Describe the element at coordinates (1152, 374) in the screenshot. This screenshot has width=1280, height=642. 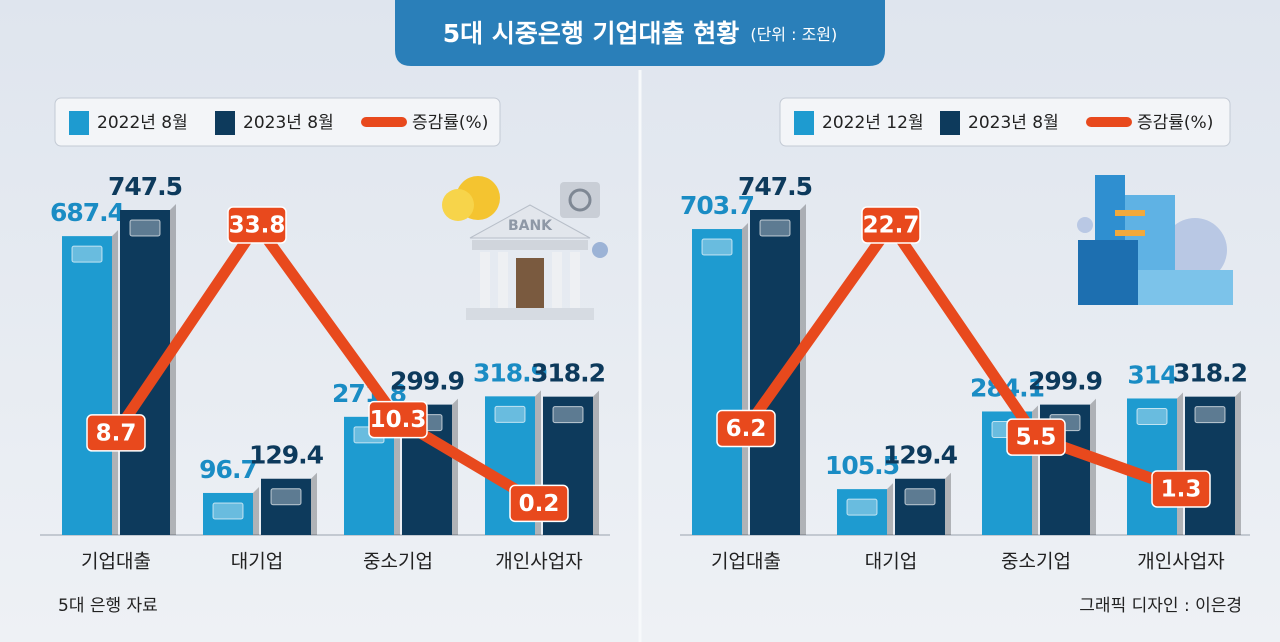
I see `value-label: 314` at that location.